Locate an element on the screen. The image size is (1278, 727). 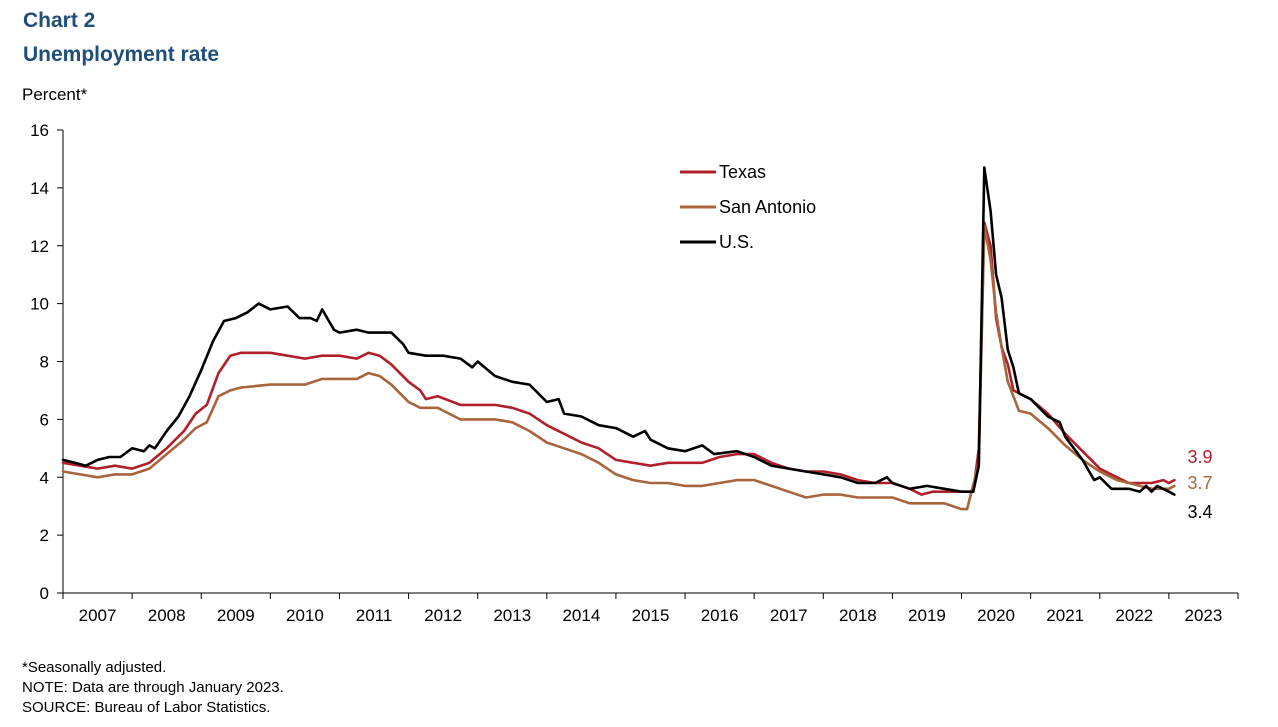
chart-number: Chart 2 is located at coordinates (59, 20).